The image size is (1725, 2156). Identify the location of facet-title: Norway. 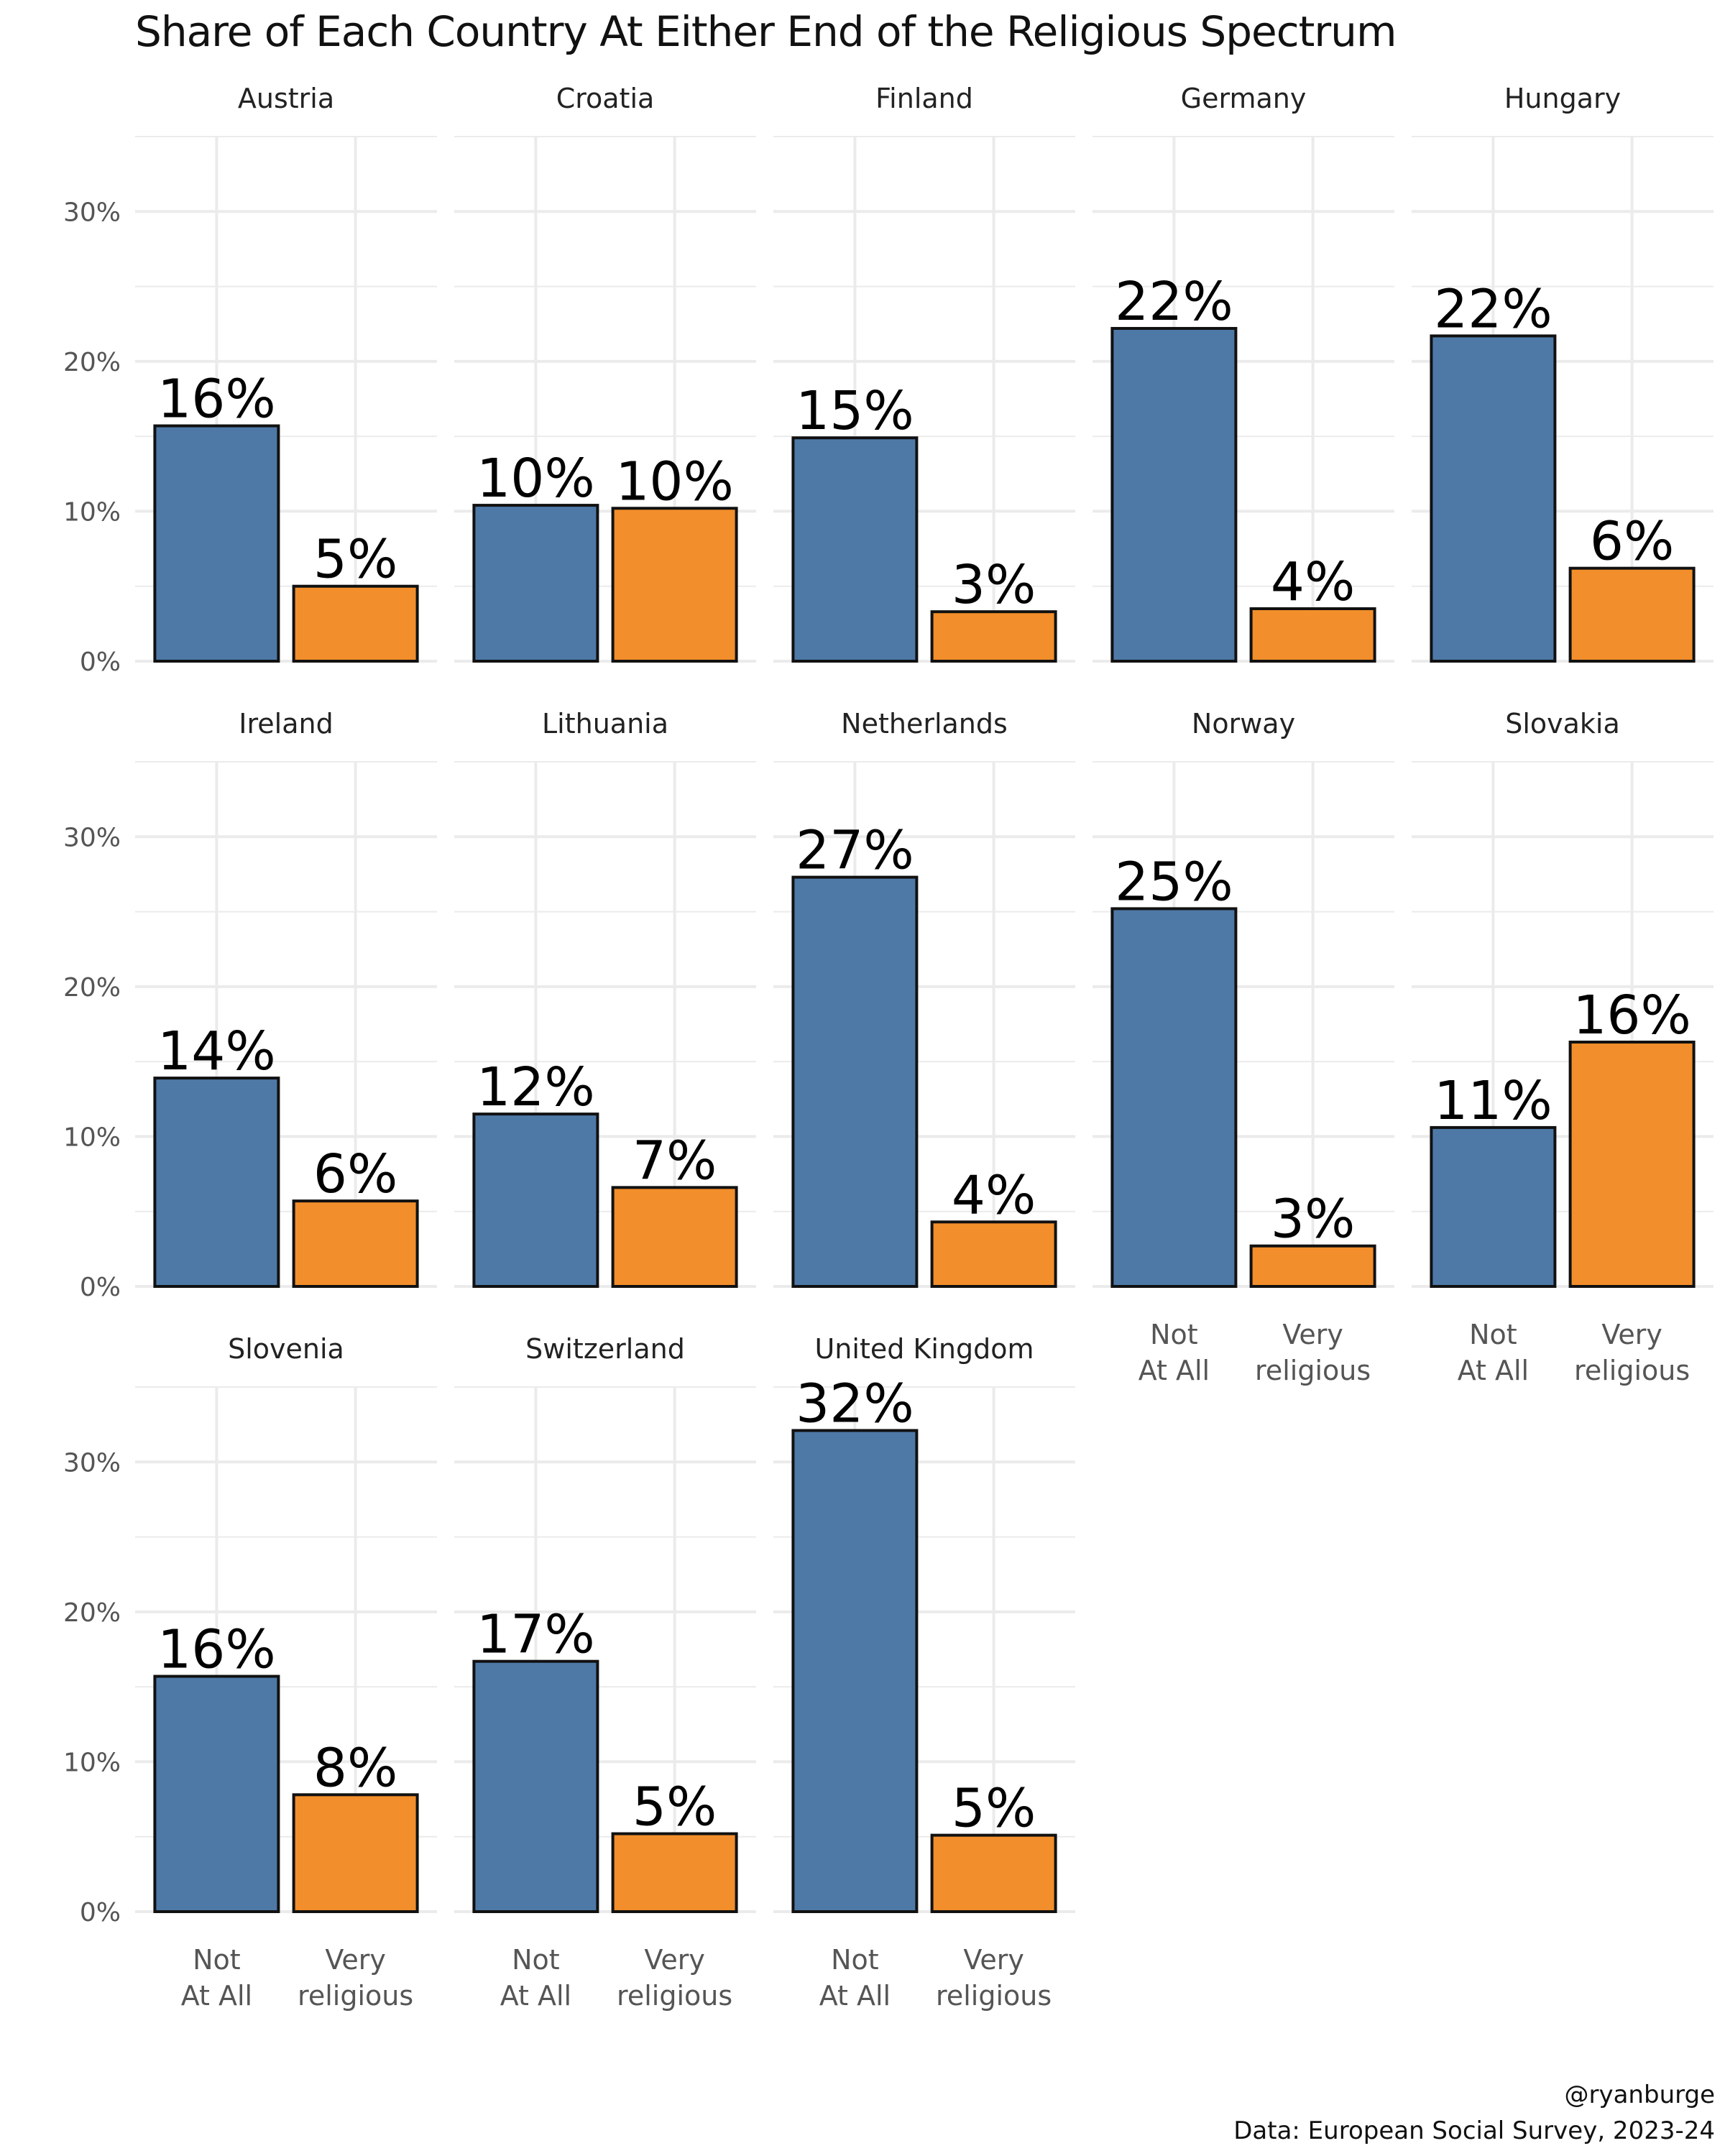
(1243, 724).